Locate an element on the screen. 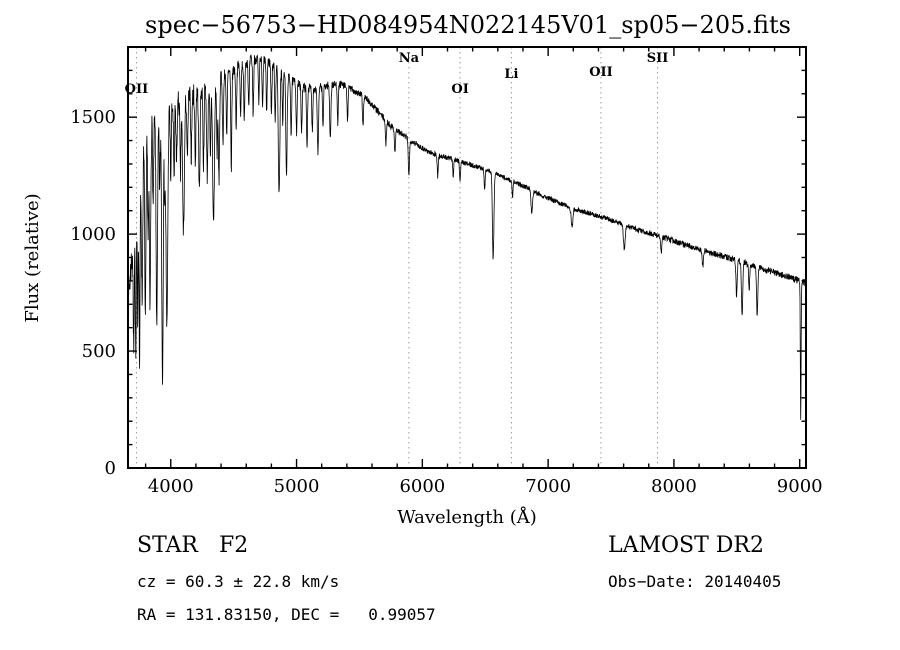 This screenshot has height=650, width=900. y-tick-label: 1500 is located at coordinates (93, 117).